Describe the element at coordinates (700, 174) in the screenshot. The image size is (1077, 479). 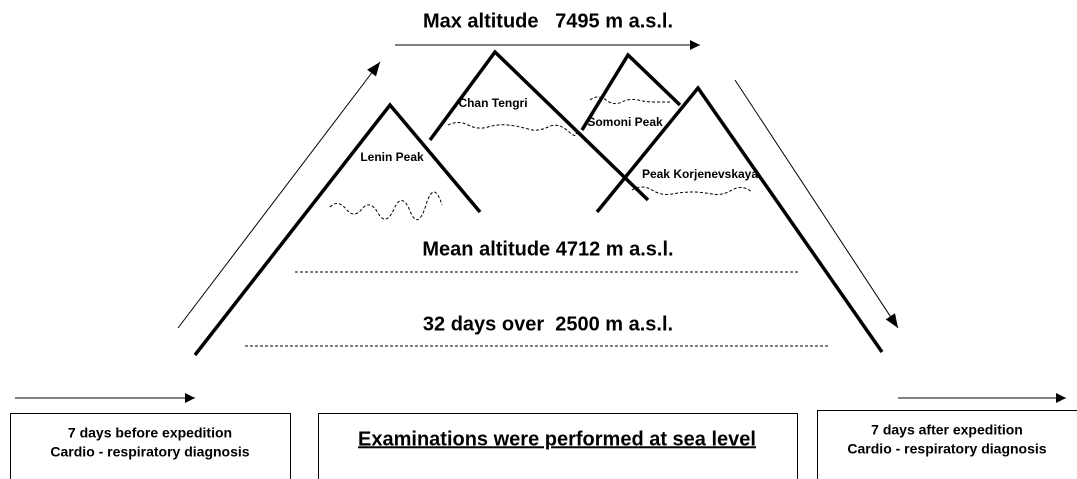
I see `peak-label: Peak Korjenevskaya` at that location.